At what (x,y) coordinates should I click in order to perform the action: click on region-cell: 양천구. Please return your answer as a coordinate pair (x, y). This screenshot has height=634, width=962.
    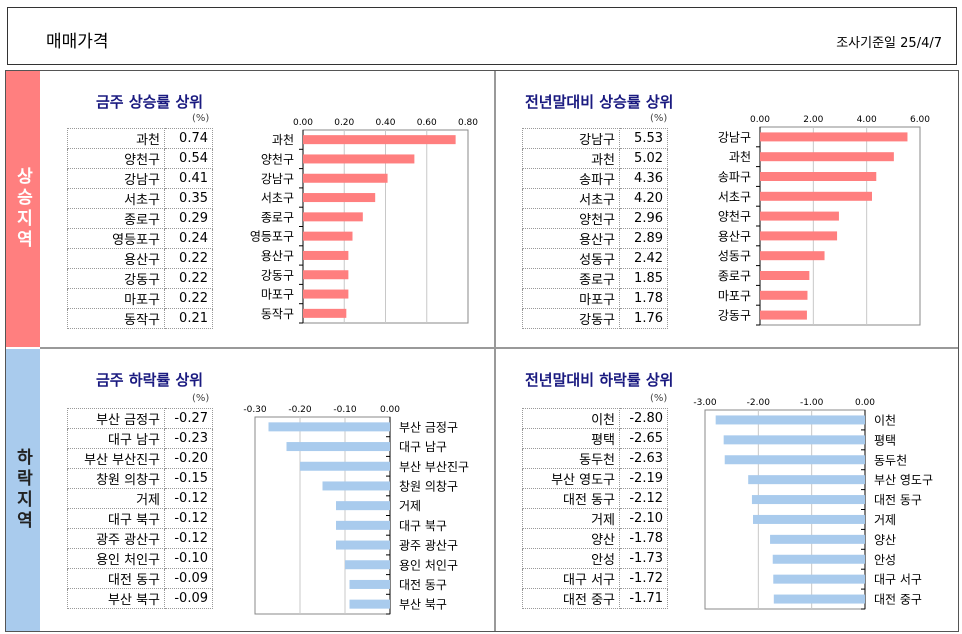
    Looking at the image, I should click on (116, 158).